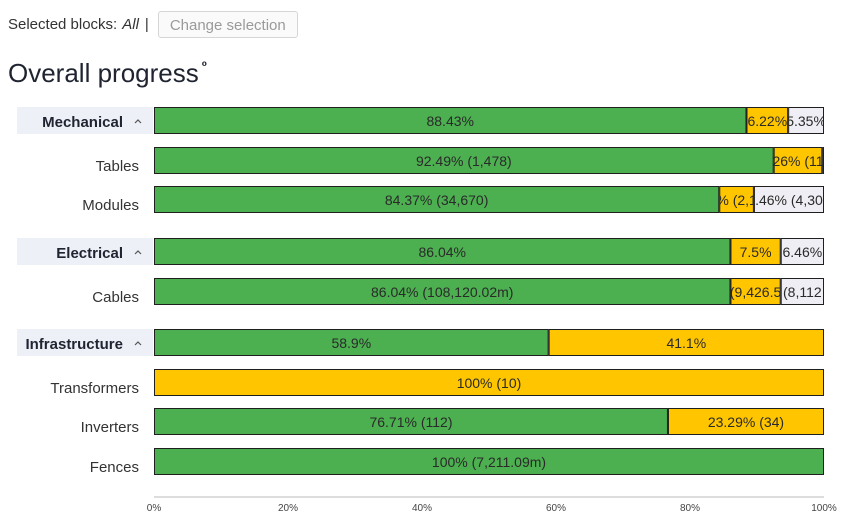 This screenshot has height=525, width=853. Describe the element at coordinates (115, 297) in the screenshot. I see `row-label: Cables` at that location.